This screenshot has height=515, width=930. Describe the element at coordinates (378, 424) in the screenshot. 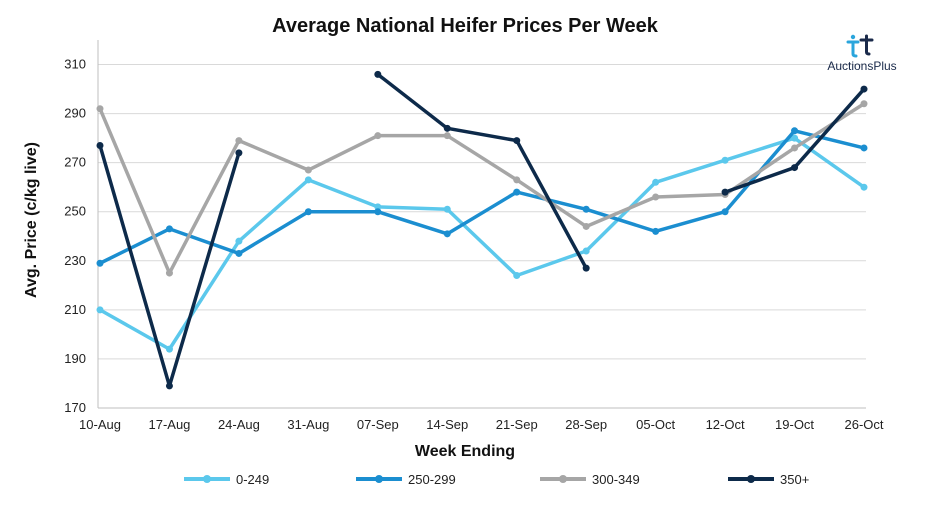

I see `x-tick-label: 07-Sep` at that location.